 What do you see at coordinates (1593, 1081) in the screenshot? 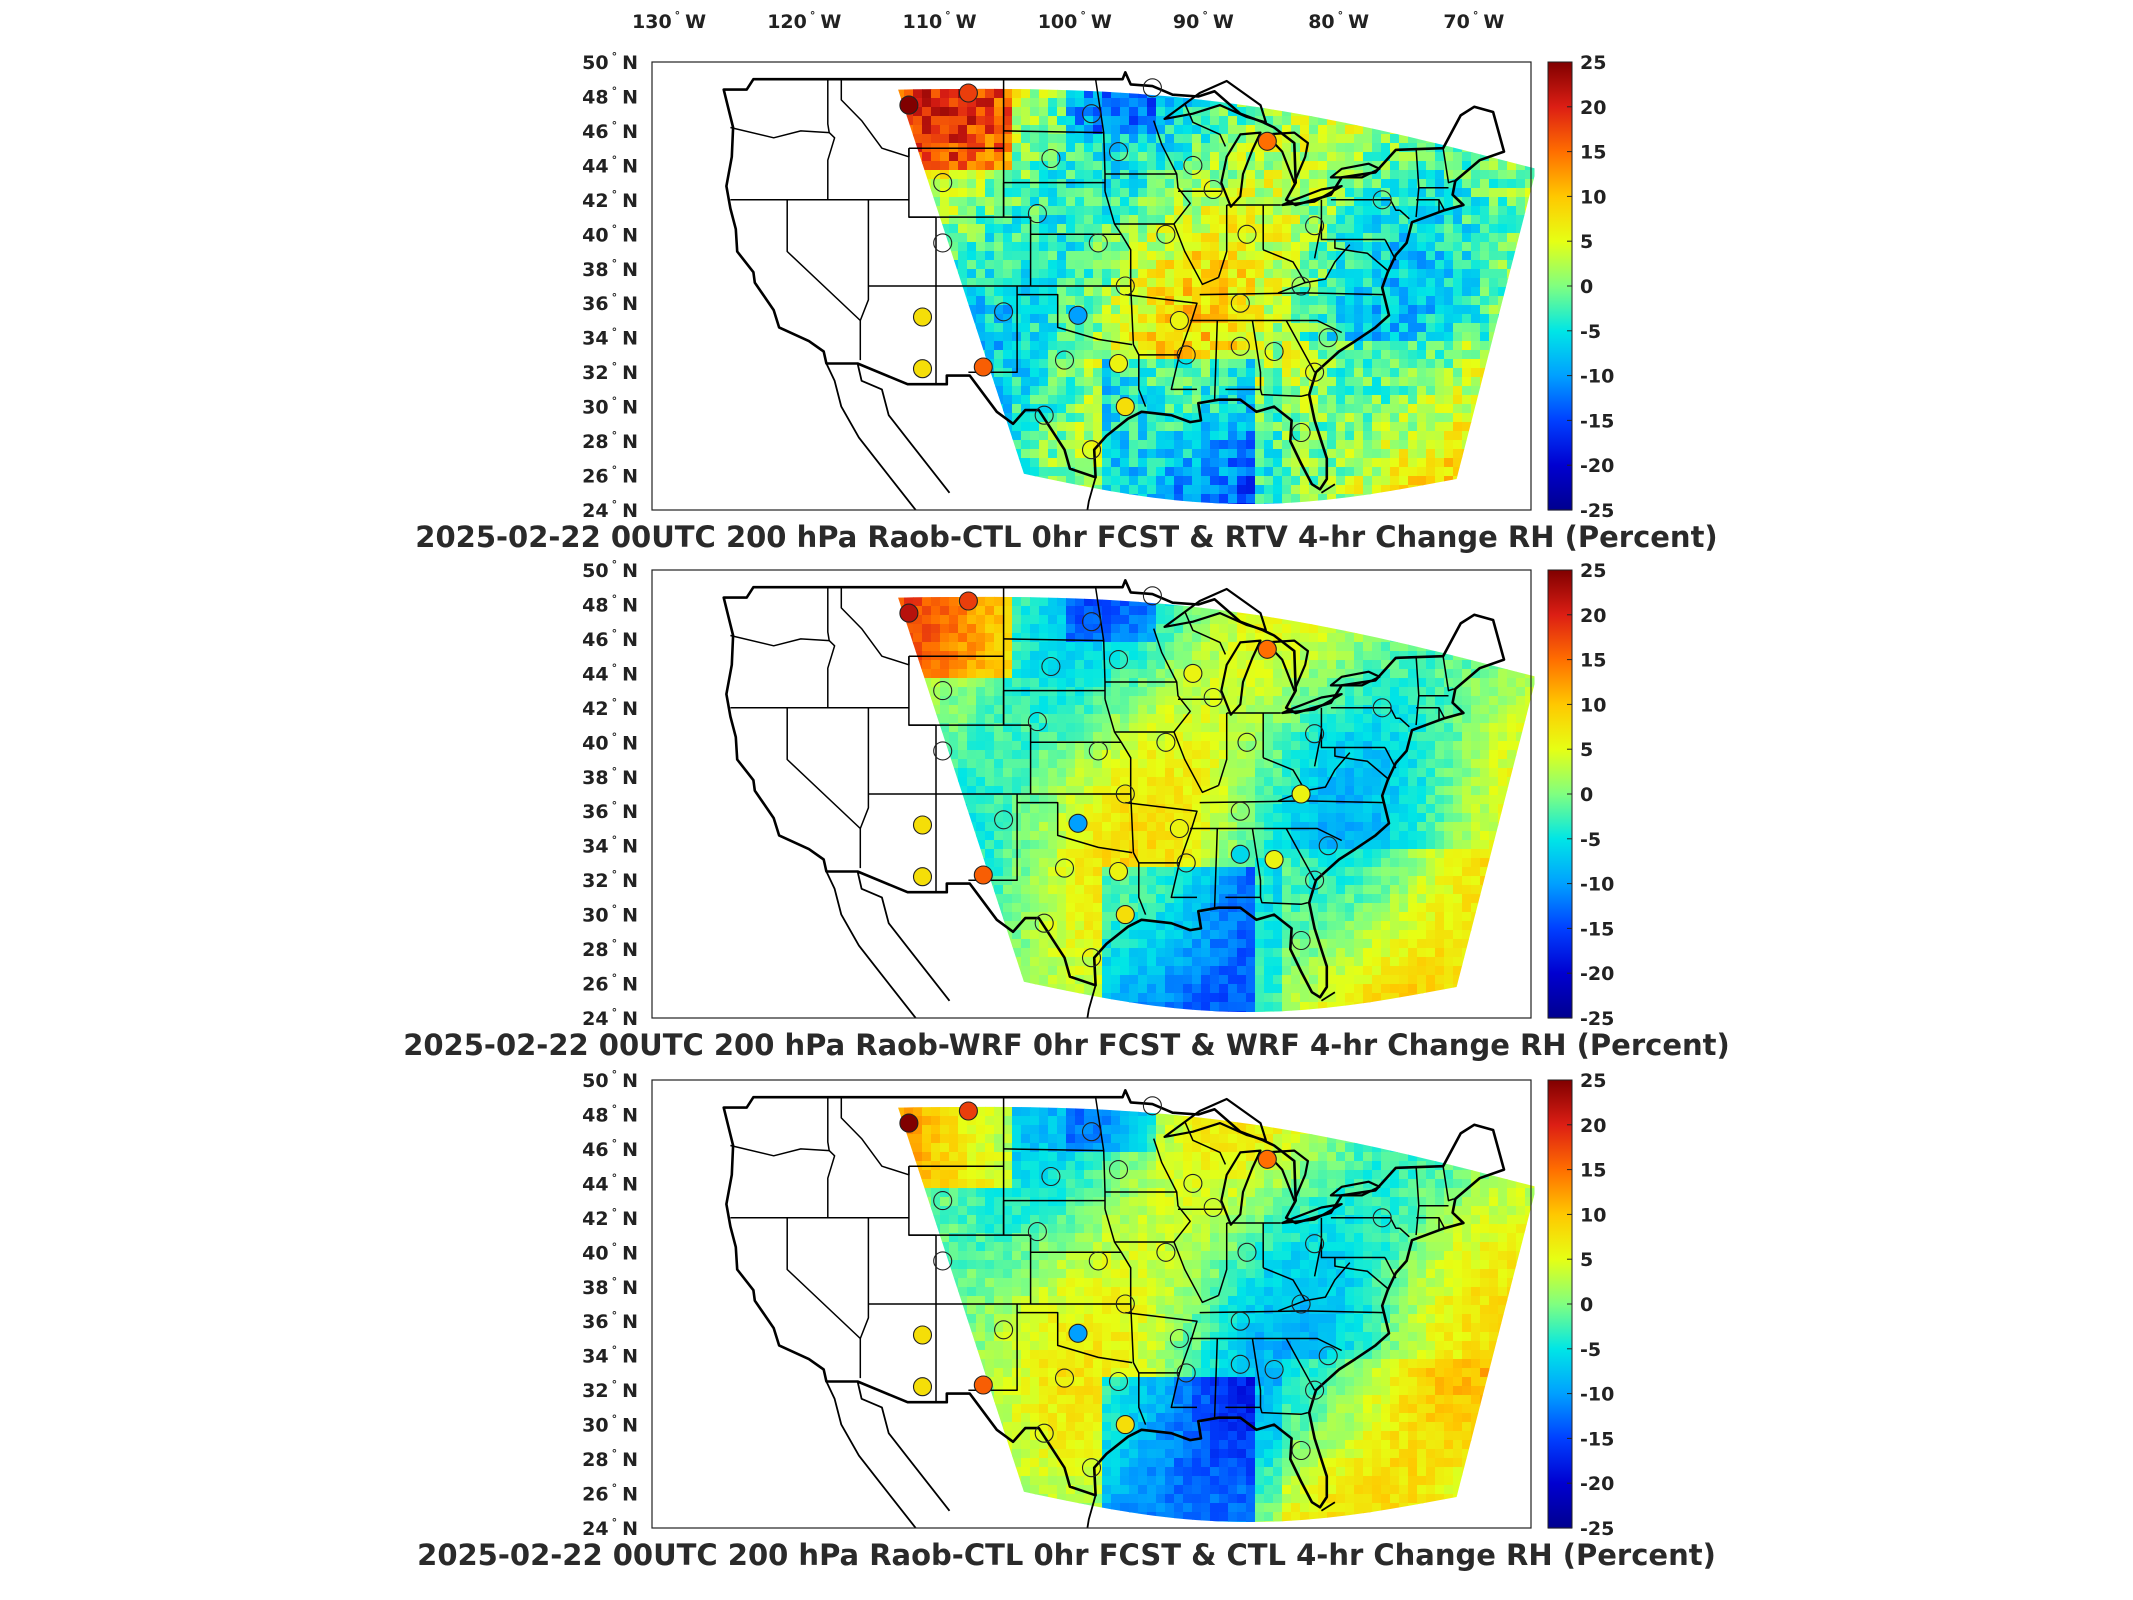
I see `colorbar-tick-label: 25` at bounding box center [1593, 1081].